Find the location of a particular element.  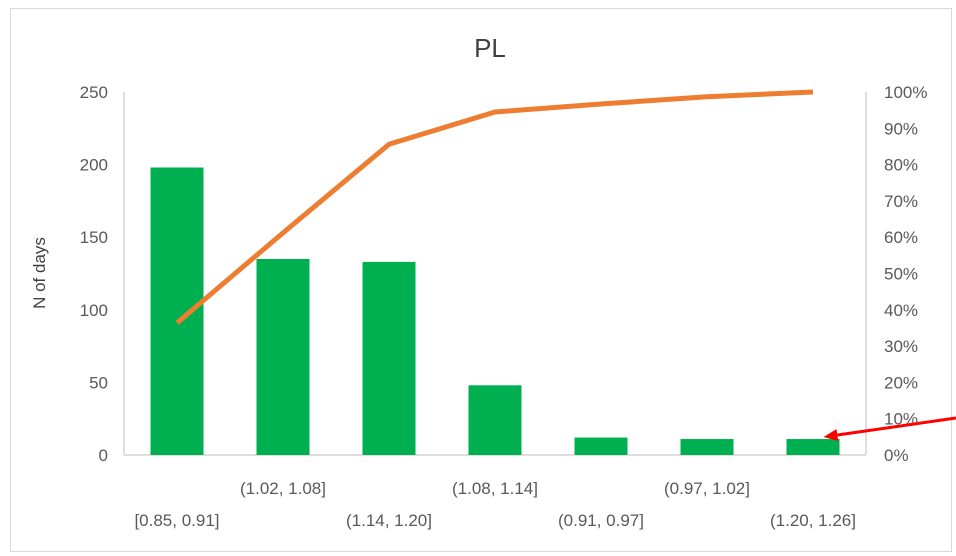

annotation-arrow is located at coordinates (889, 428).